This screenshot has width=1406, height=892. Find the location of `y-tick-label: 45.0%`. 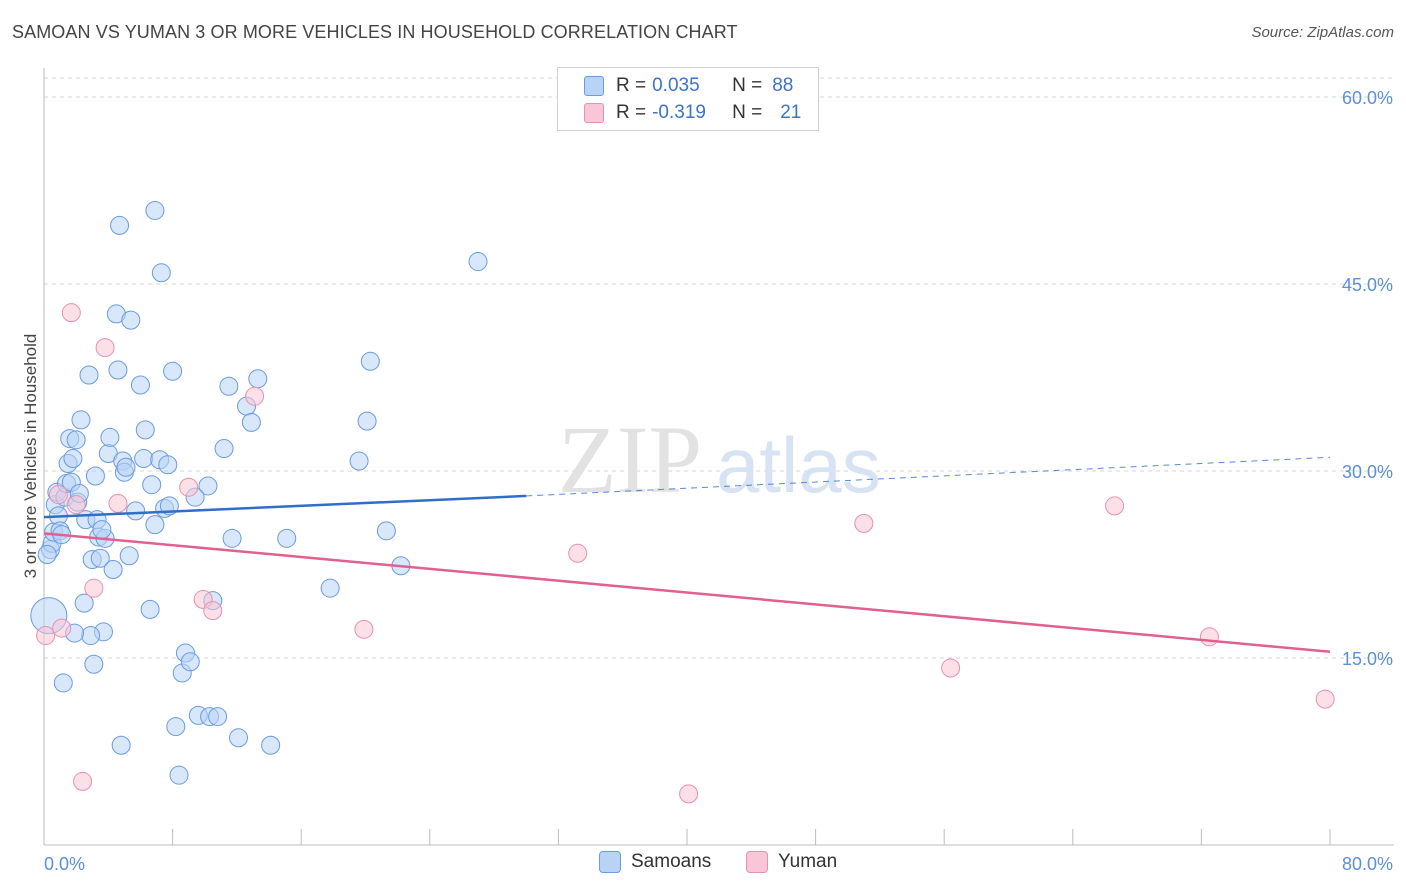

y-tick-label: 45.0% is located at coordinates (1367, 285).